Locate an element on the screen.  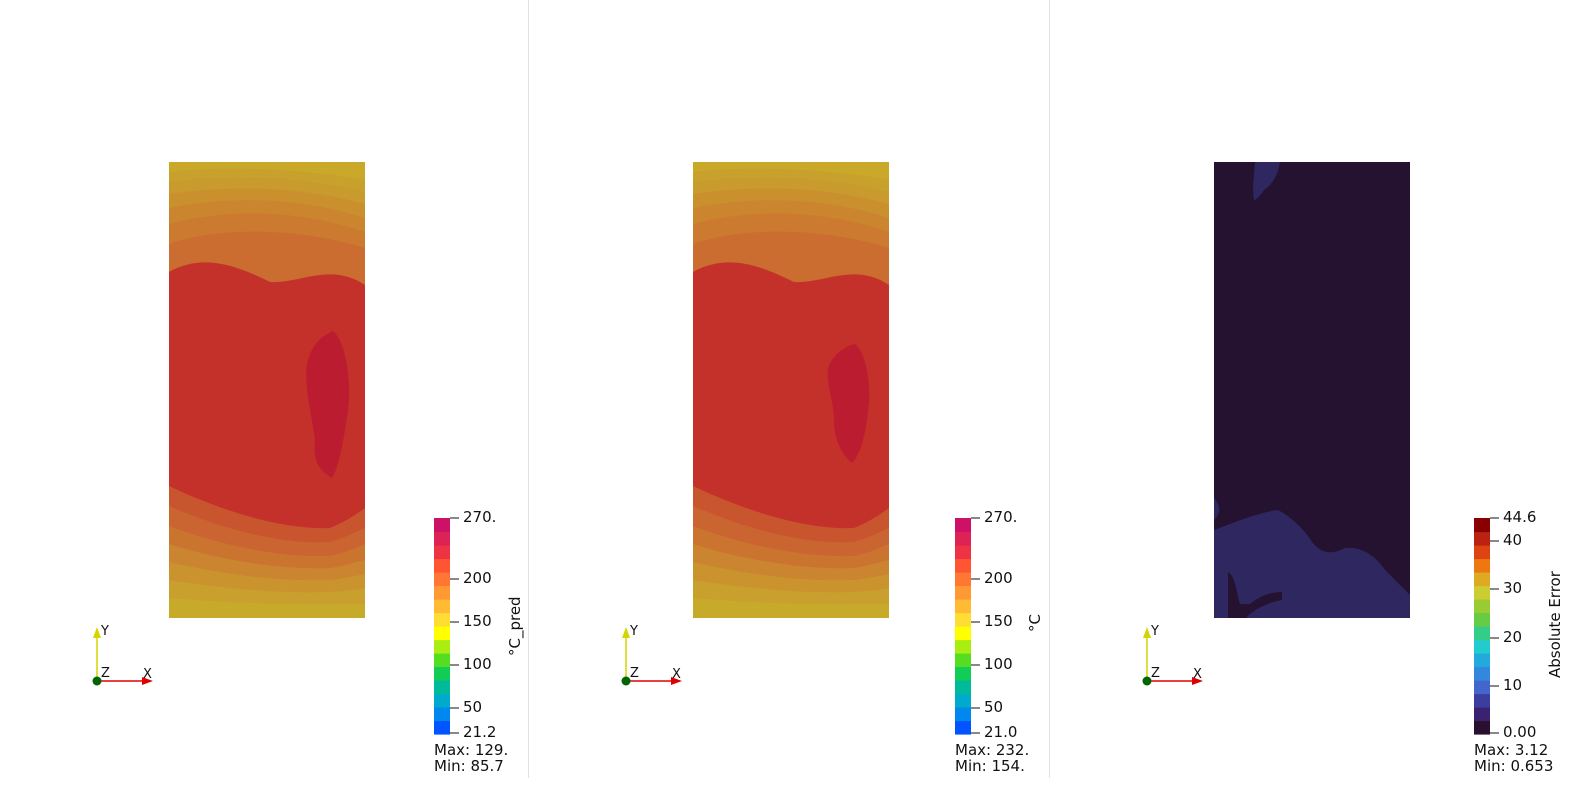
min-label: Min: 0.653 is located at coordinates (1514, 766).